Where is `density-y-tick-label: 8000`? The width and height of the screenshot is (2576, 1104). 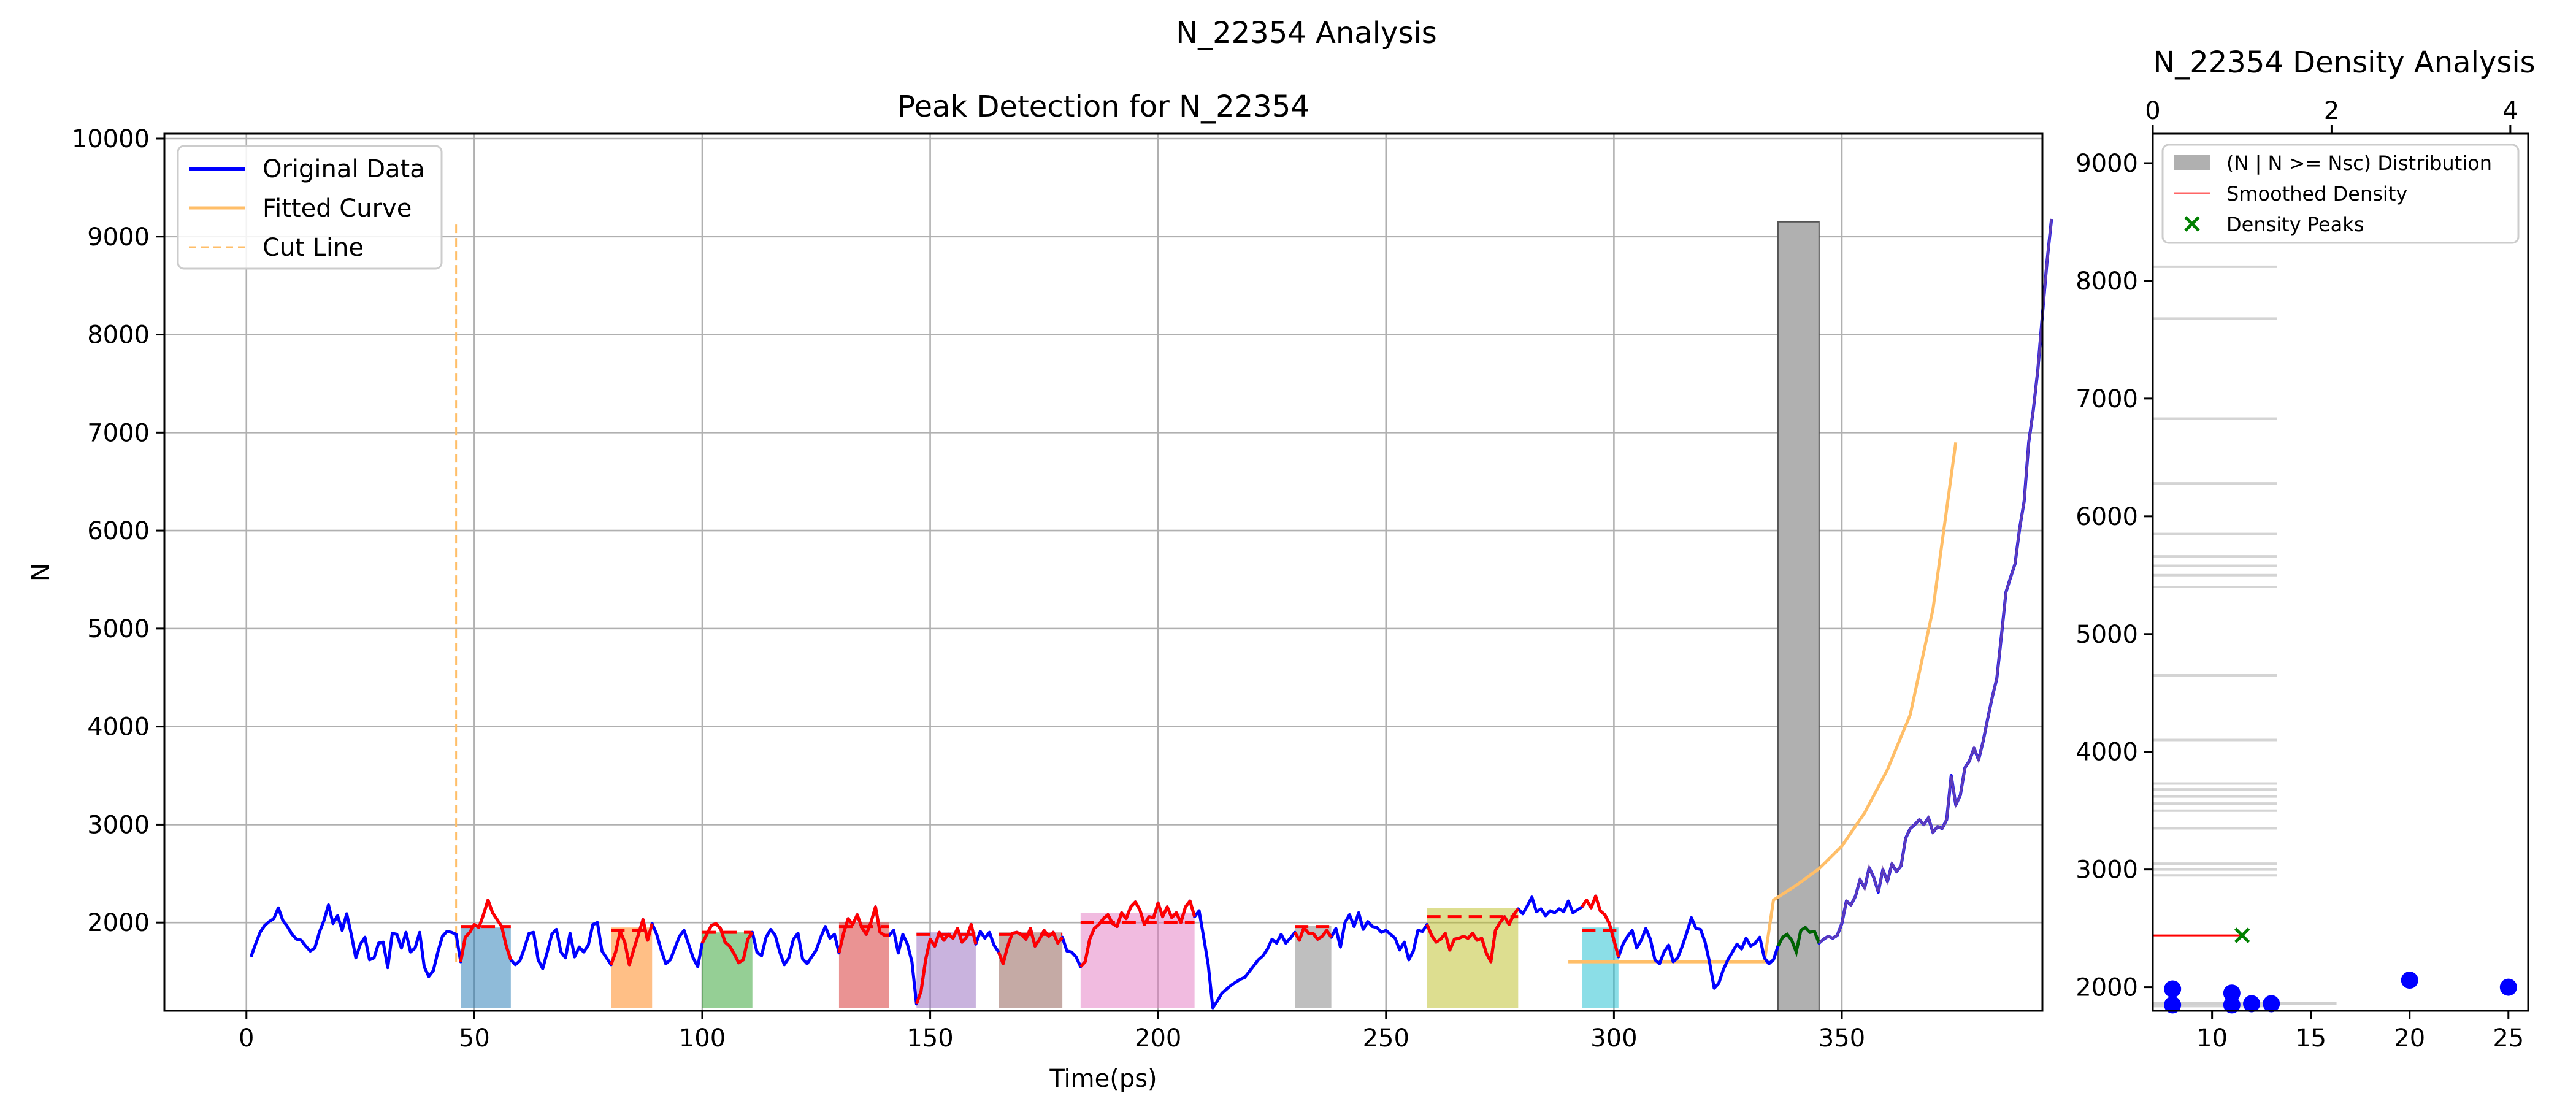 density-y-tick-label: 8000 is located at coordinates (2107, 281).